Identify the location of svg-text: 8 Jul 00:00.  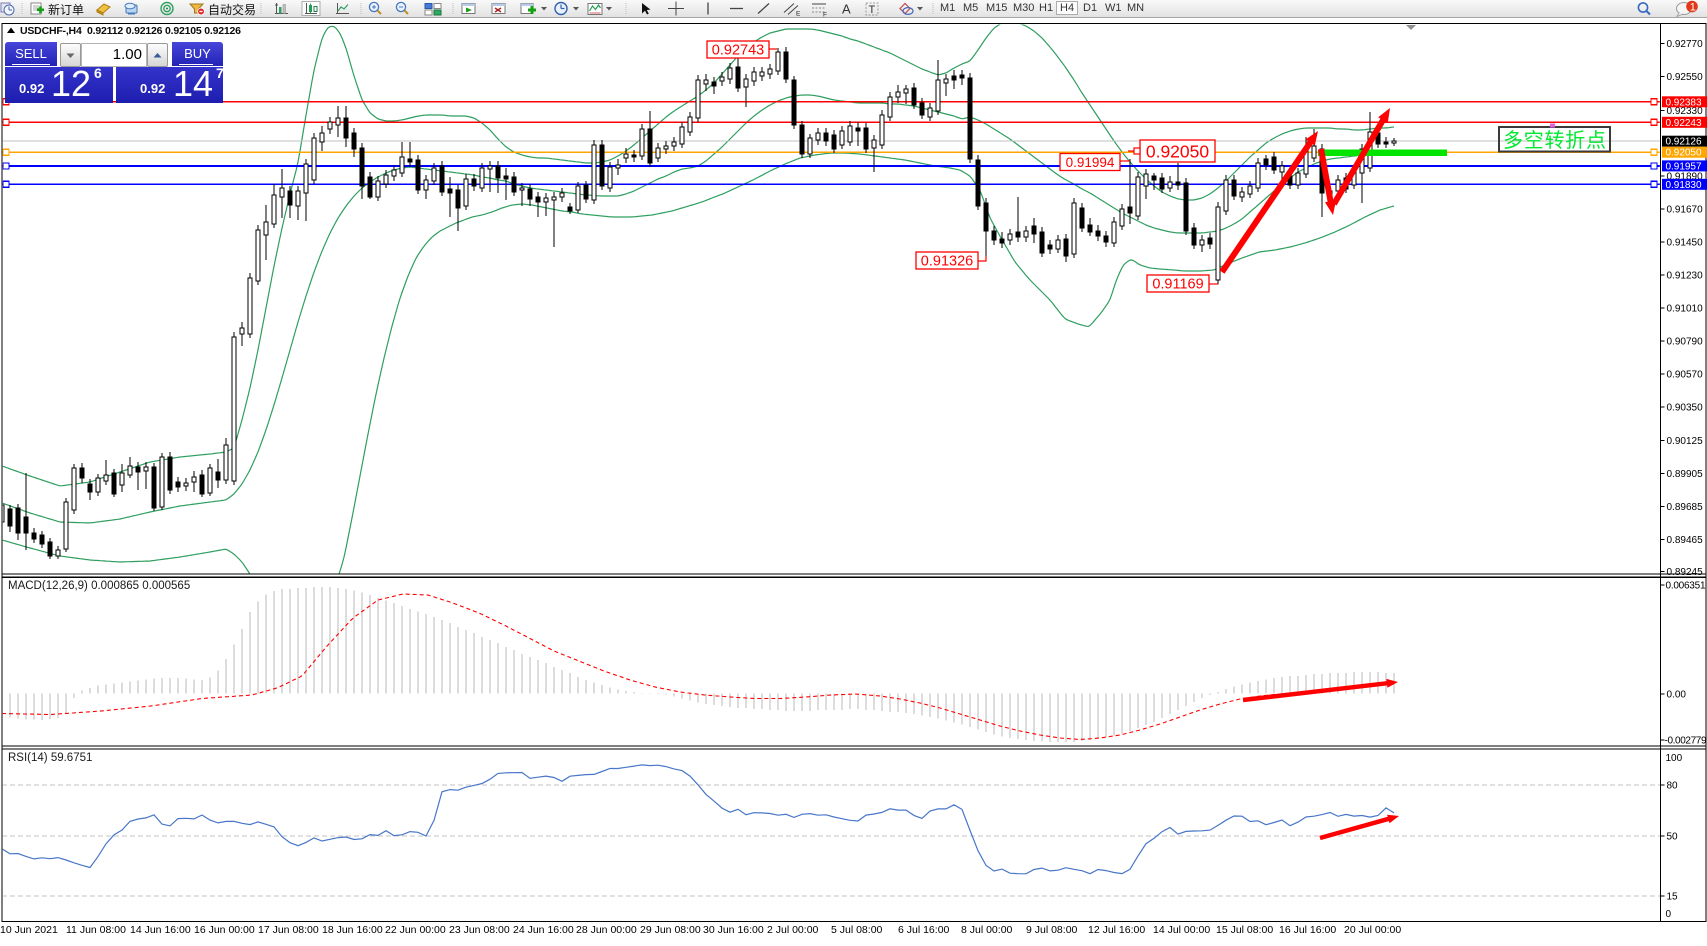
(987, 930).